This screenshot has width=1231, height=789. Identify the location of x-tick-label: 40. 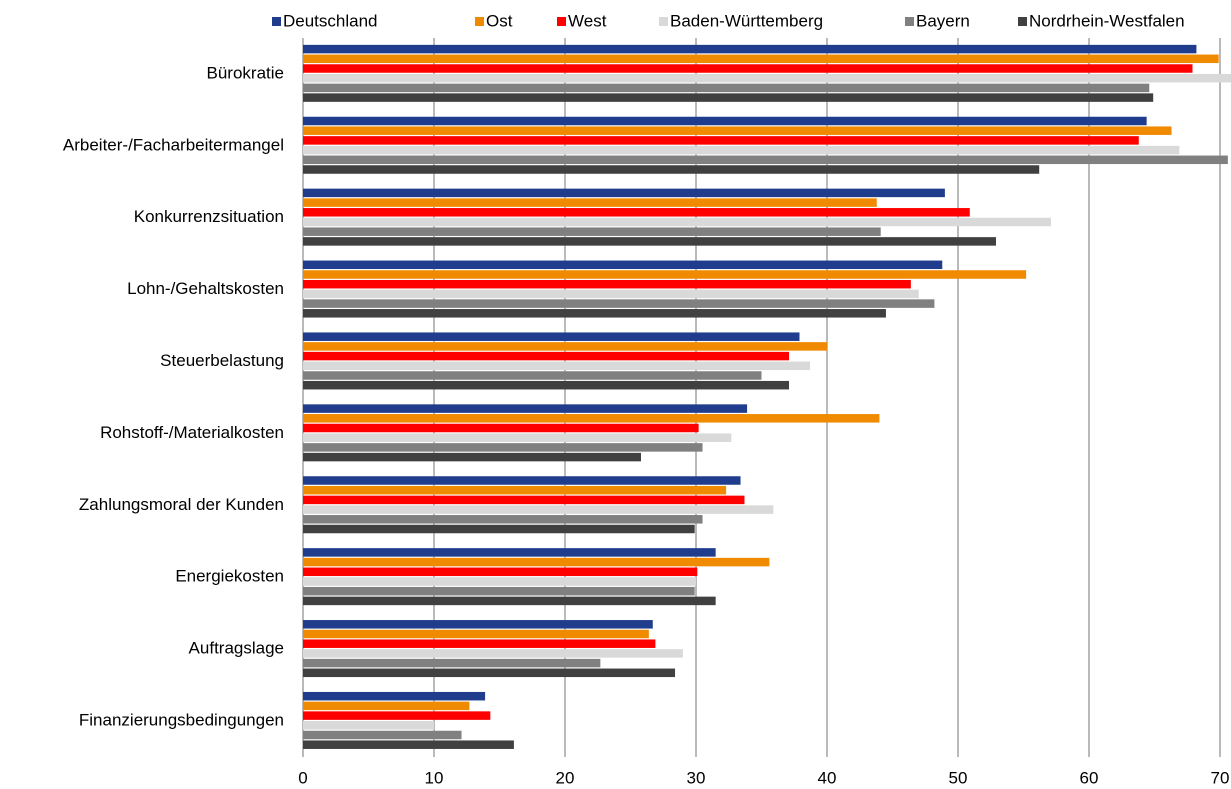
(827, 777).